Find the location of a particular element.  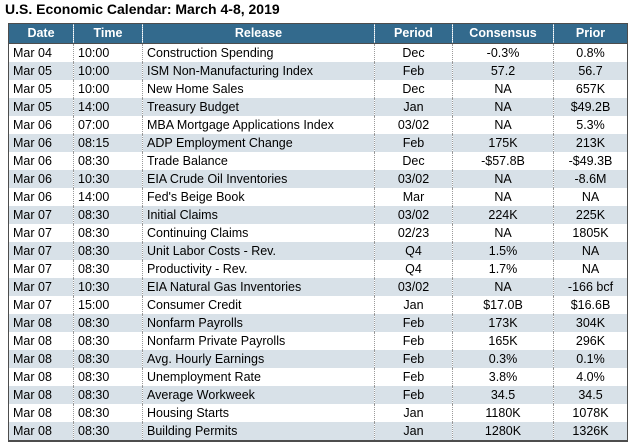

cell-consensus: -0.3% is located at coordinates (503, 52).